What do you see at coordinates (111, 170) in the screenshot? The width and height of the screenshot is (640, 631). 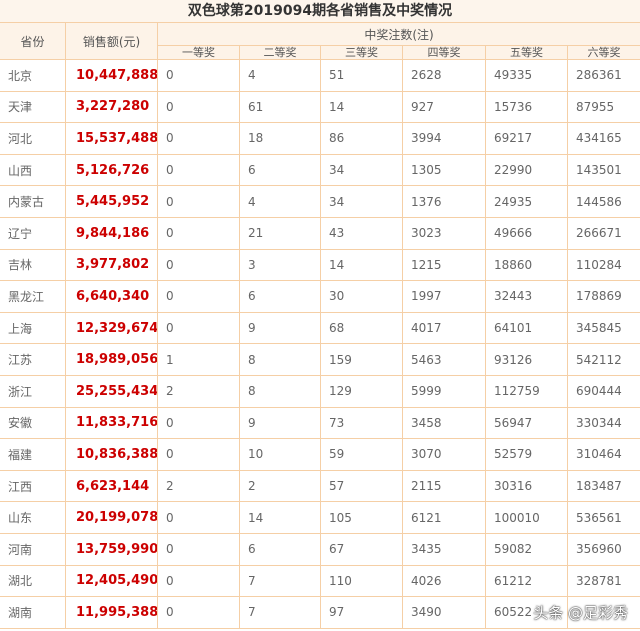 I see `cell-sales: 5,126,726` at bounding box center [111, 170].